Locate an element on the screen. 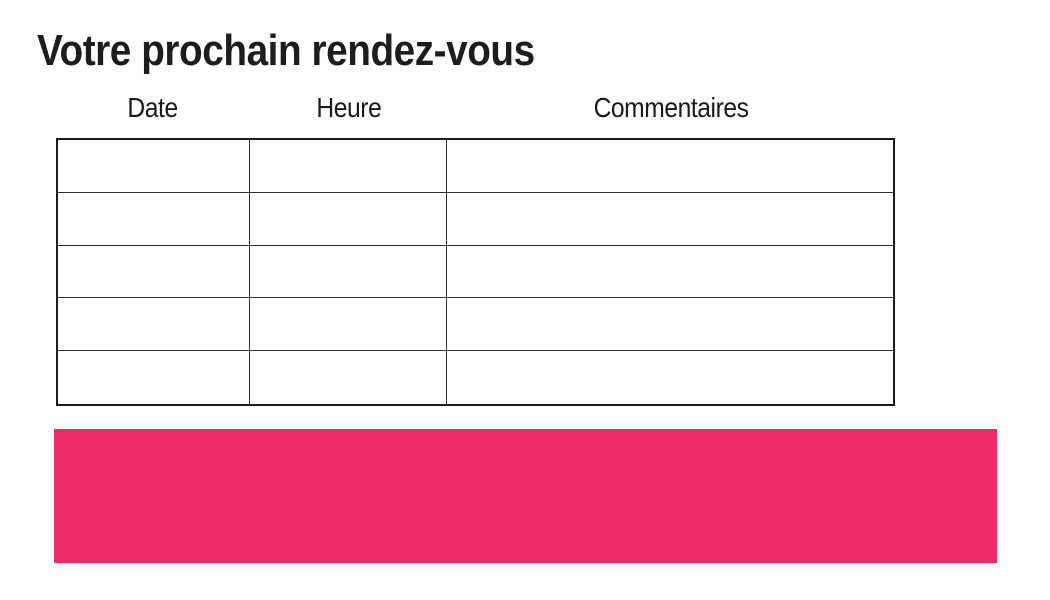 This screenshot has width=1050, height=600. column-header-date-label: Date is located at coordinates (153, 107).